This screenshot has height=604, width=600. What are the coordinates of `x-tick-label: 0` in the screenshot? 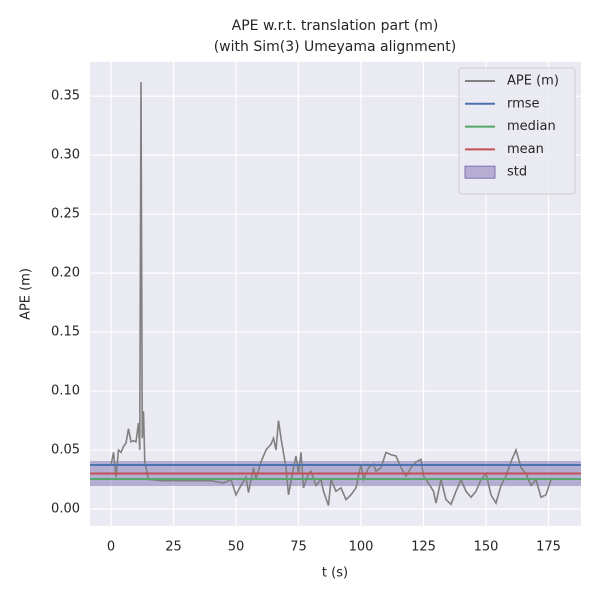 It's located at (111, 547).